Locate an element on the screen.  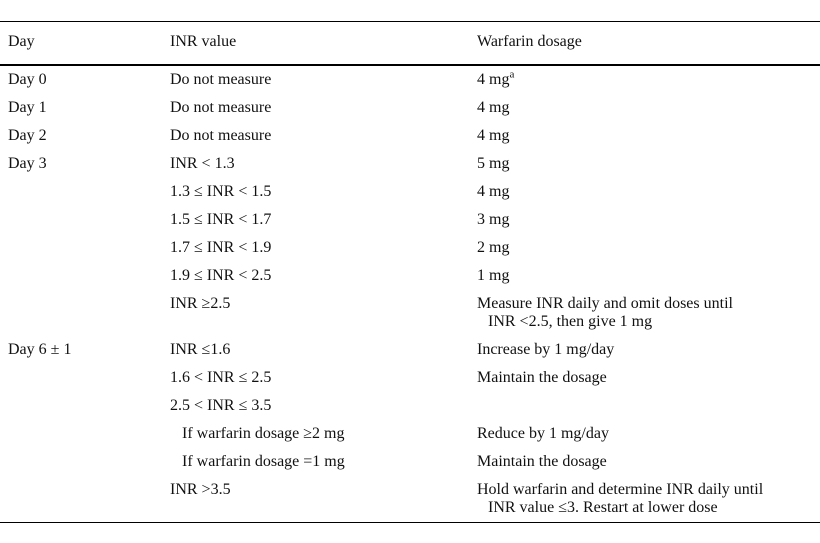
dosage-cell: 3 mg is located at coordinates (648, 220).